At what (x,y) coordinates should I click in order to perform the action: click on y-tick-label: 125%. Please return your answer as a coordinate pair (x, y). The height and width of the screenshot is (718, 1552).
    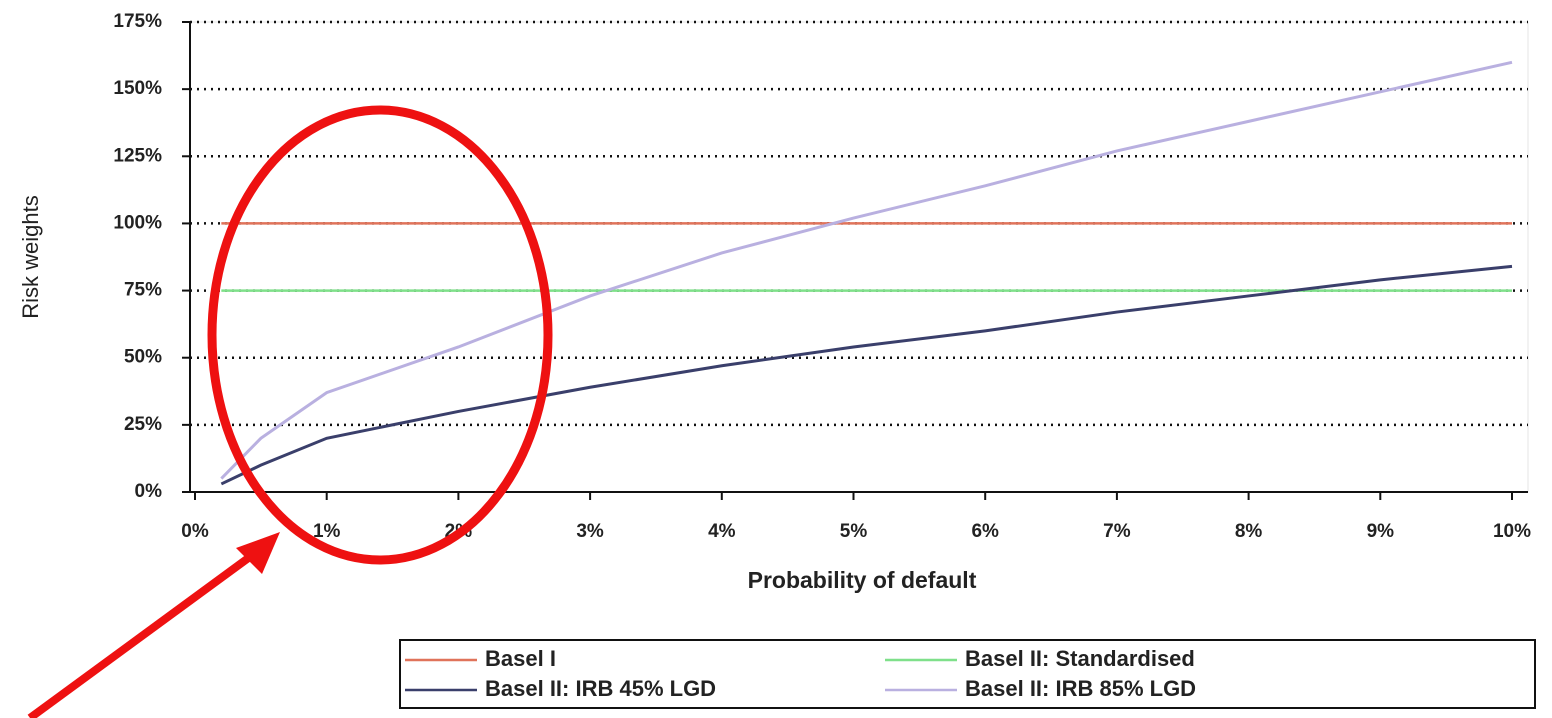
    Looking at the image, I should click on (137, 155).